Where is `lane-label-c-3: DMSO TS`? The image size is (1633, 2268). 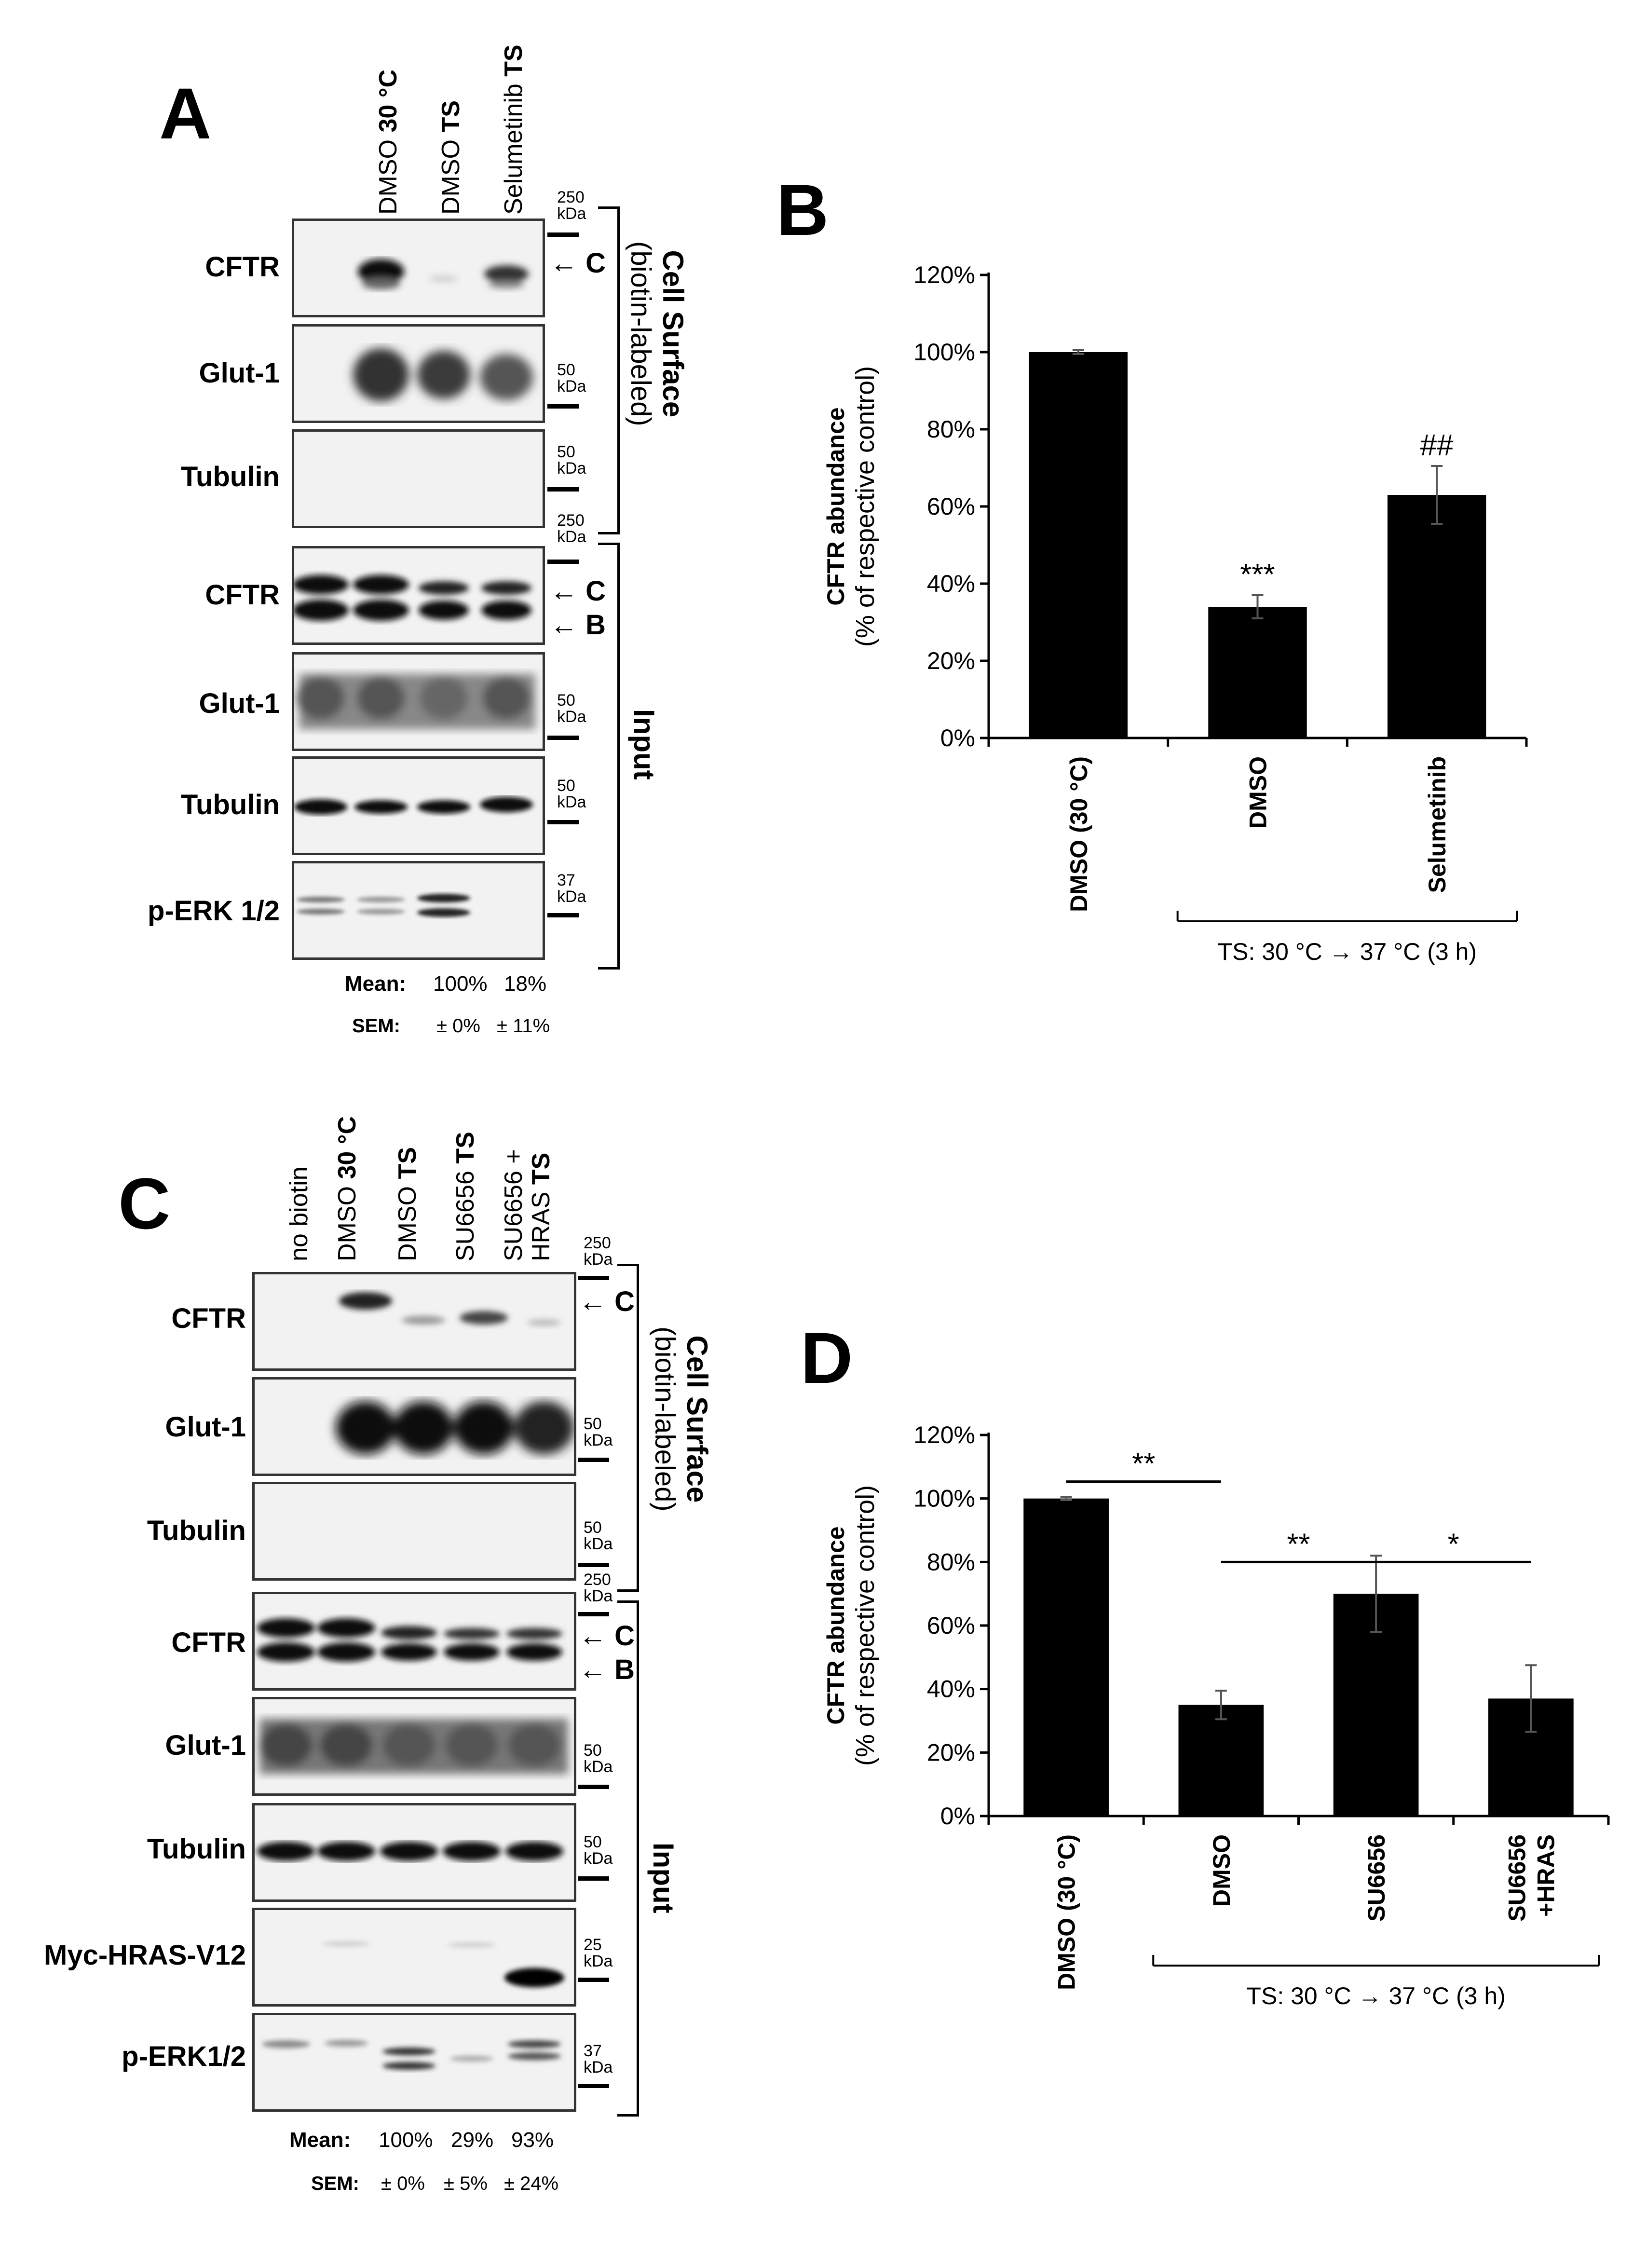 lane-label-c-3: DMSO TS is located at coordinates (408, 1204).